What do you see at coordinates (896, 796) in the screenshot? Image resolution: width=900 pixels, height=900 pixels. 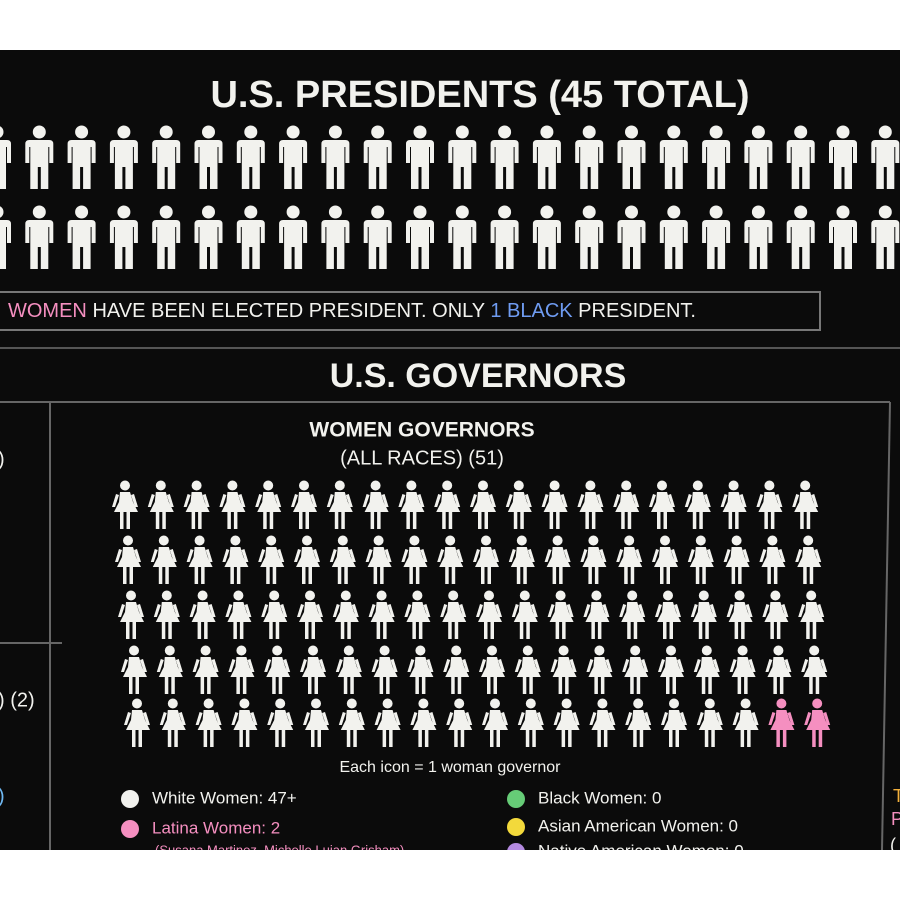 I see `right-fragment: T` at bounding box center [896, 796].